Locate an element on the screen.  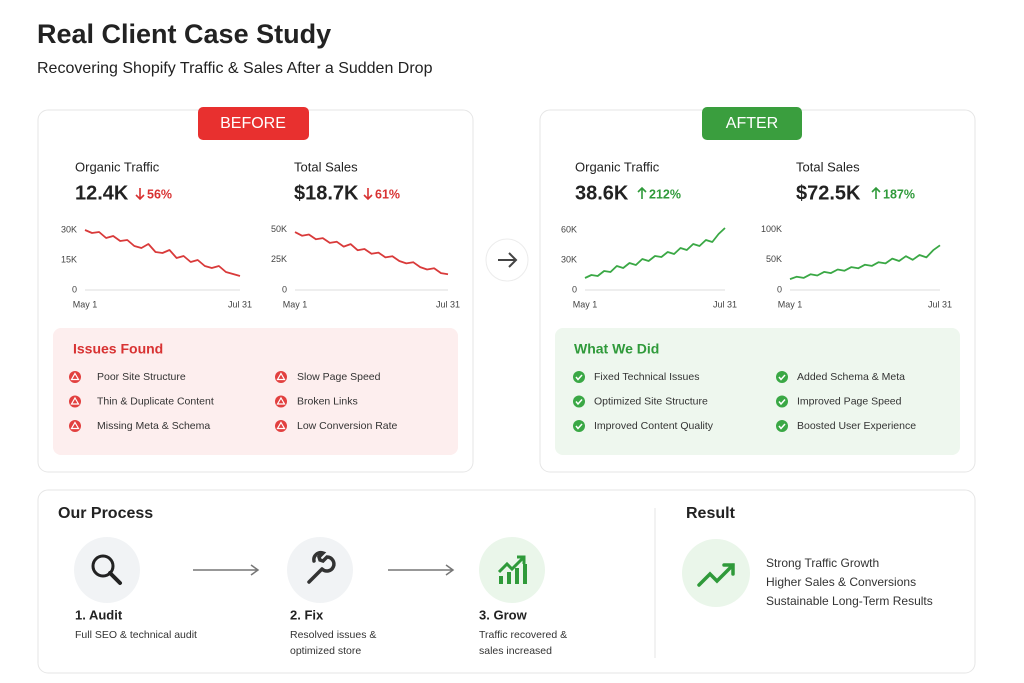
box-item: Slow Page Speed is located at coordinates (339, 377).